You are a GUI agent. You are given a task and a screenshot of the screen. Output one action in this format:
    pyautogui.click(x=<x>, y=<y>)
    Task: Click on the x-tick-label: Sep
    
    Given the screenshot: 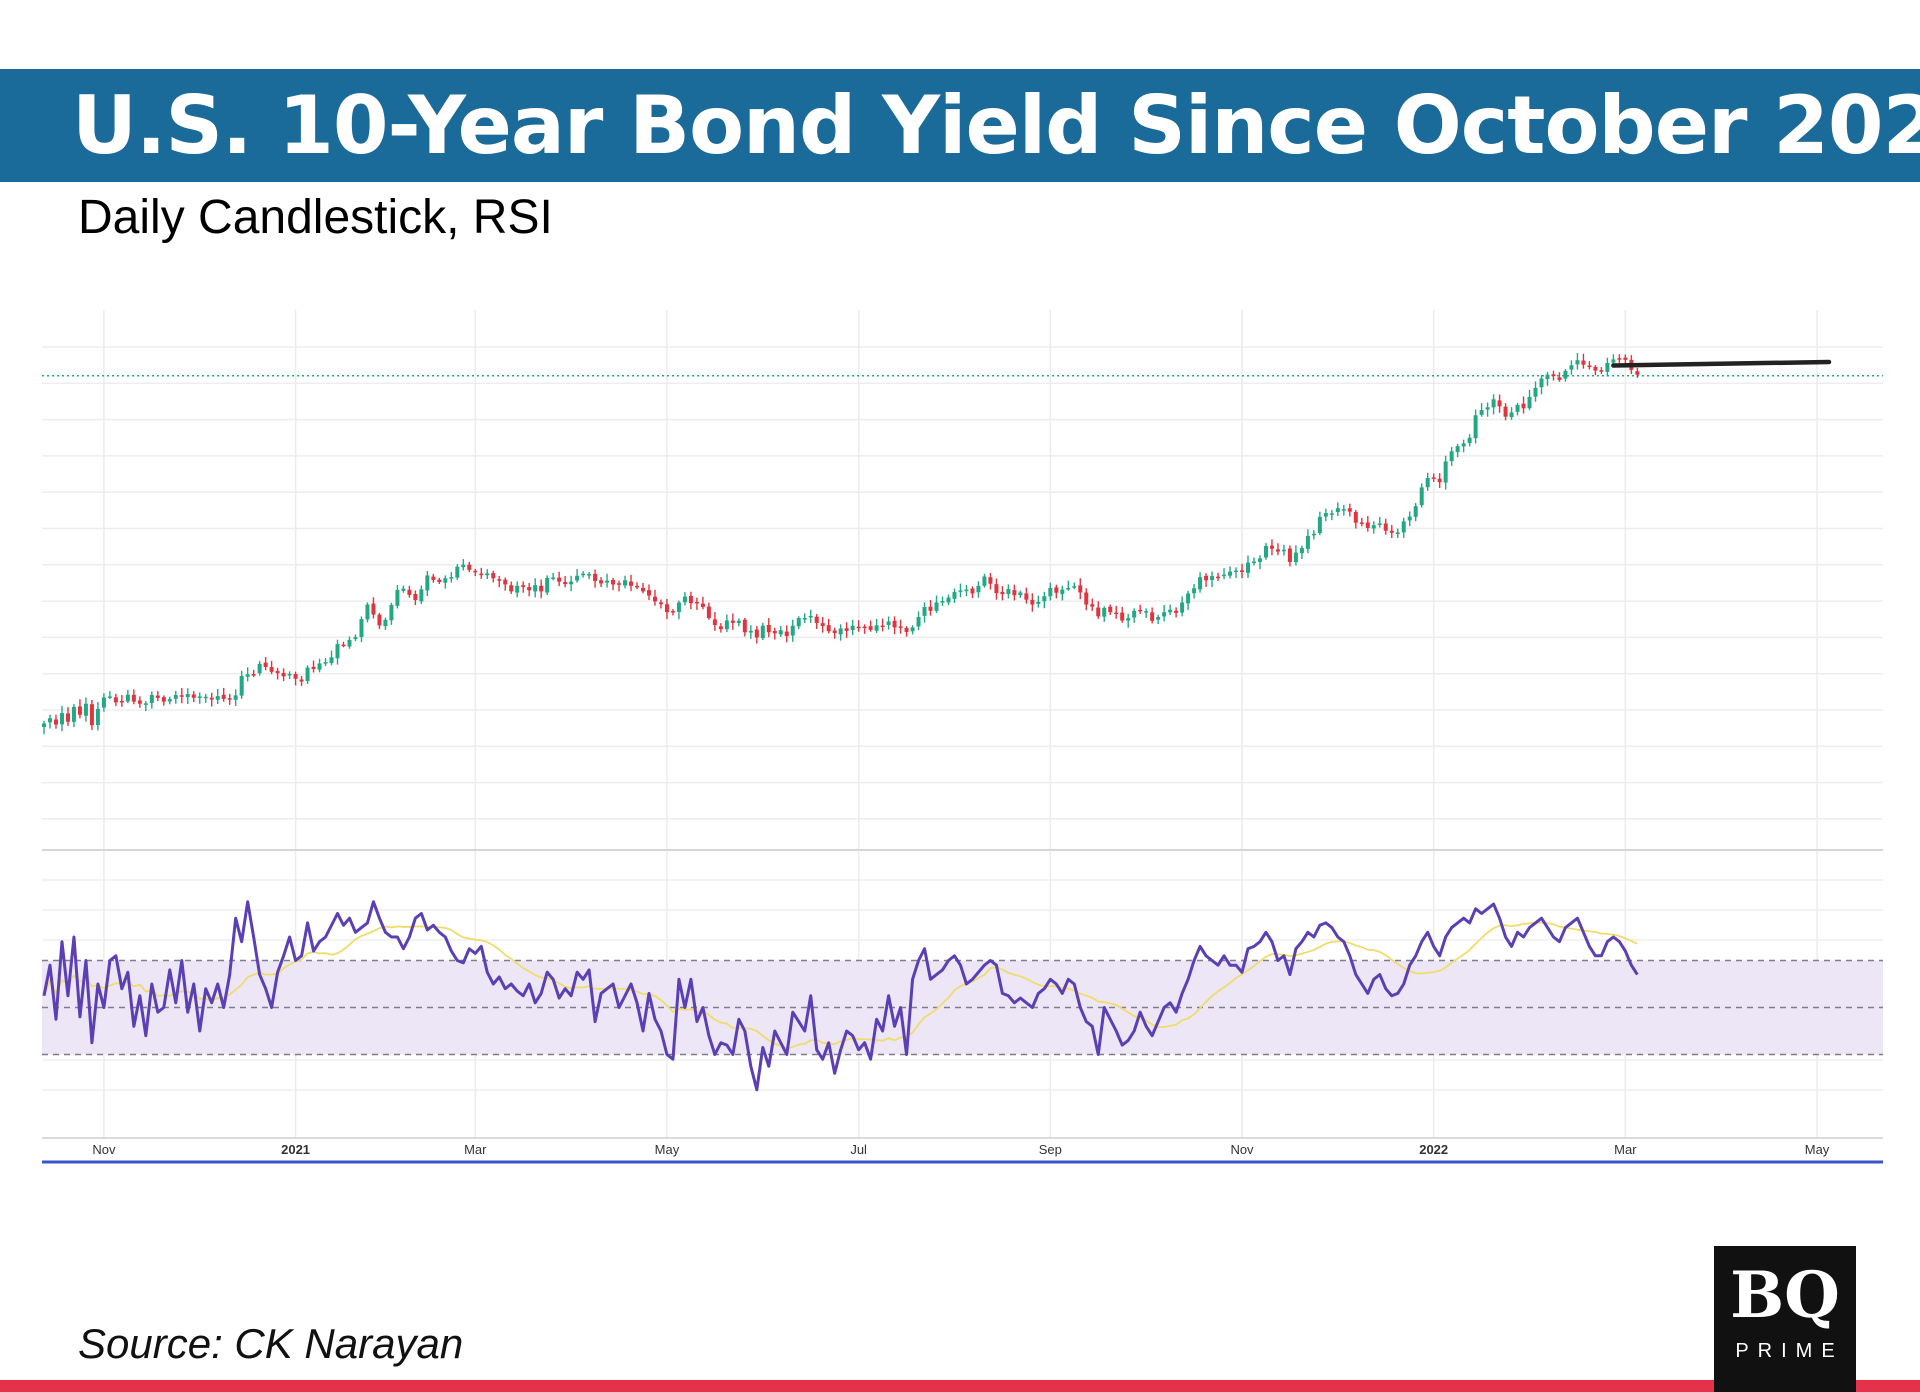 What is the action you would take?
    pyautogui.click(x=1050, y=1149)
    